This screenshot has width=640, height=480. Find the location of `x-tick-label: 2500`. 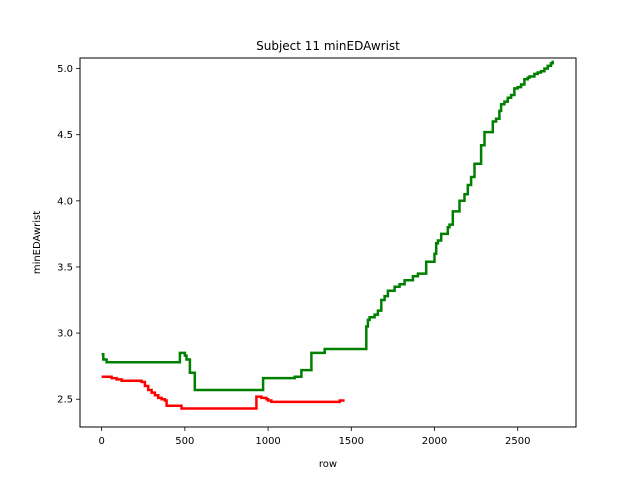

x-tick-label: 2500 is located at coordinates (517, 441).